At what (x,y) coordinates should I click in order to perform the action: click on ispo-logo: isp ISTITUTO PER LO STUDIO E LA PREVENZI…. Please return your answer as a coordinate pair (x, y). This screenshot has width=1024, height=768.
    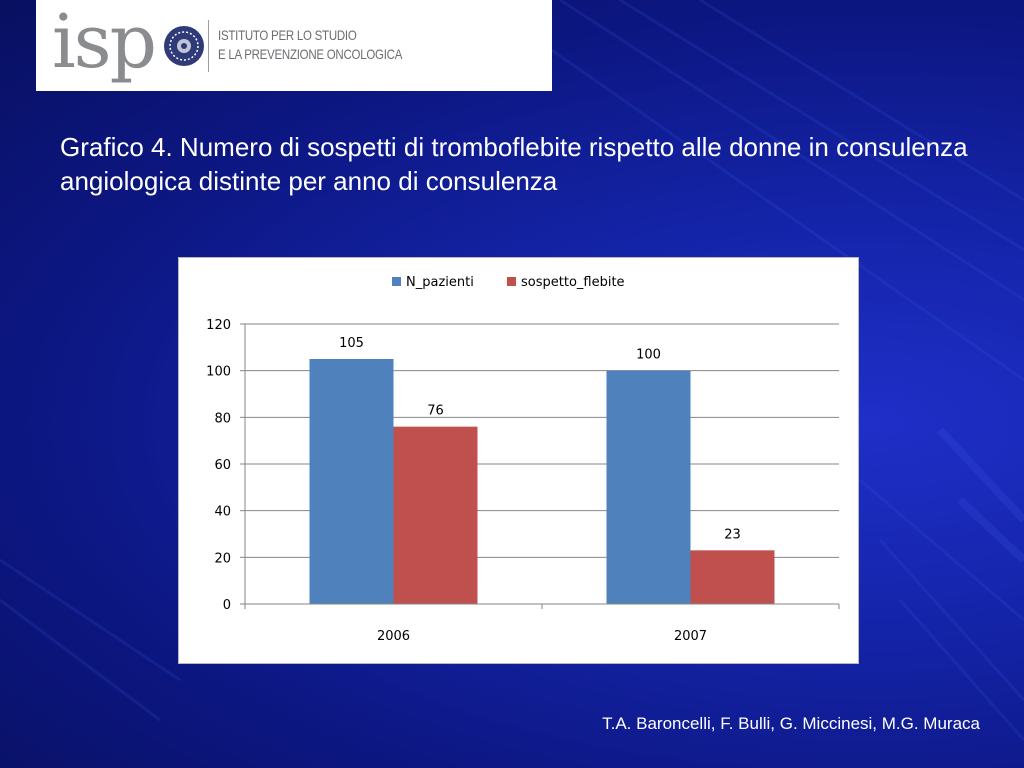
    Looking at the image, I should click on (294, 45).